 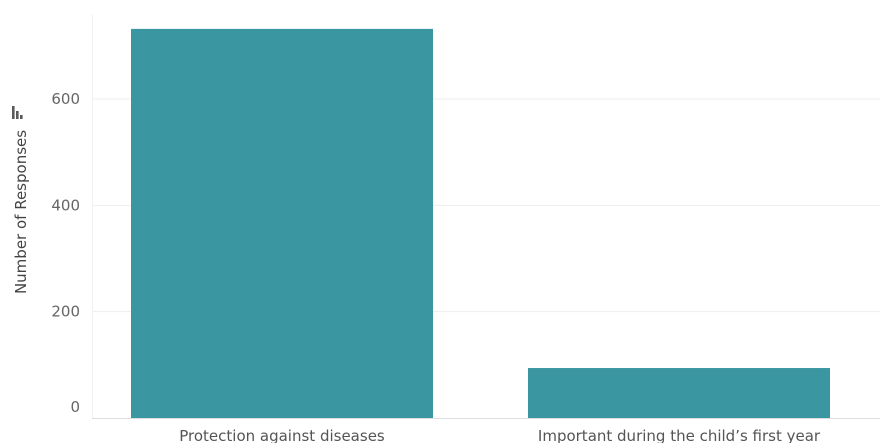 What do you see at coordinates (17, 112) in the screenshot?
I see `bar-sort-icon` at bounding box center [17, 112].